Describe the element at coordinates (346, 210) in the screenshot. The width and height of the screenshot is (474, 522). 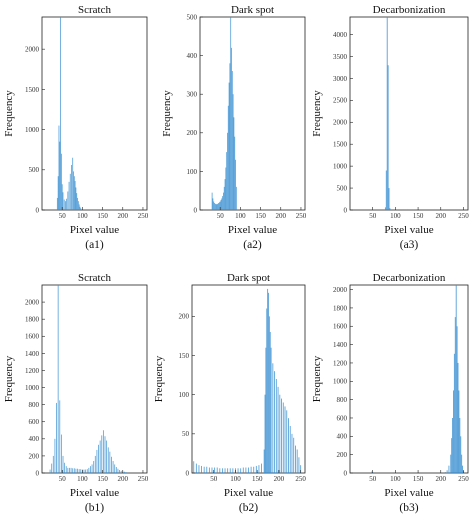
I see `y-tick-label: 0` at that location.